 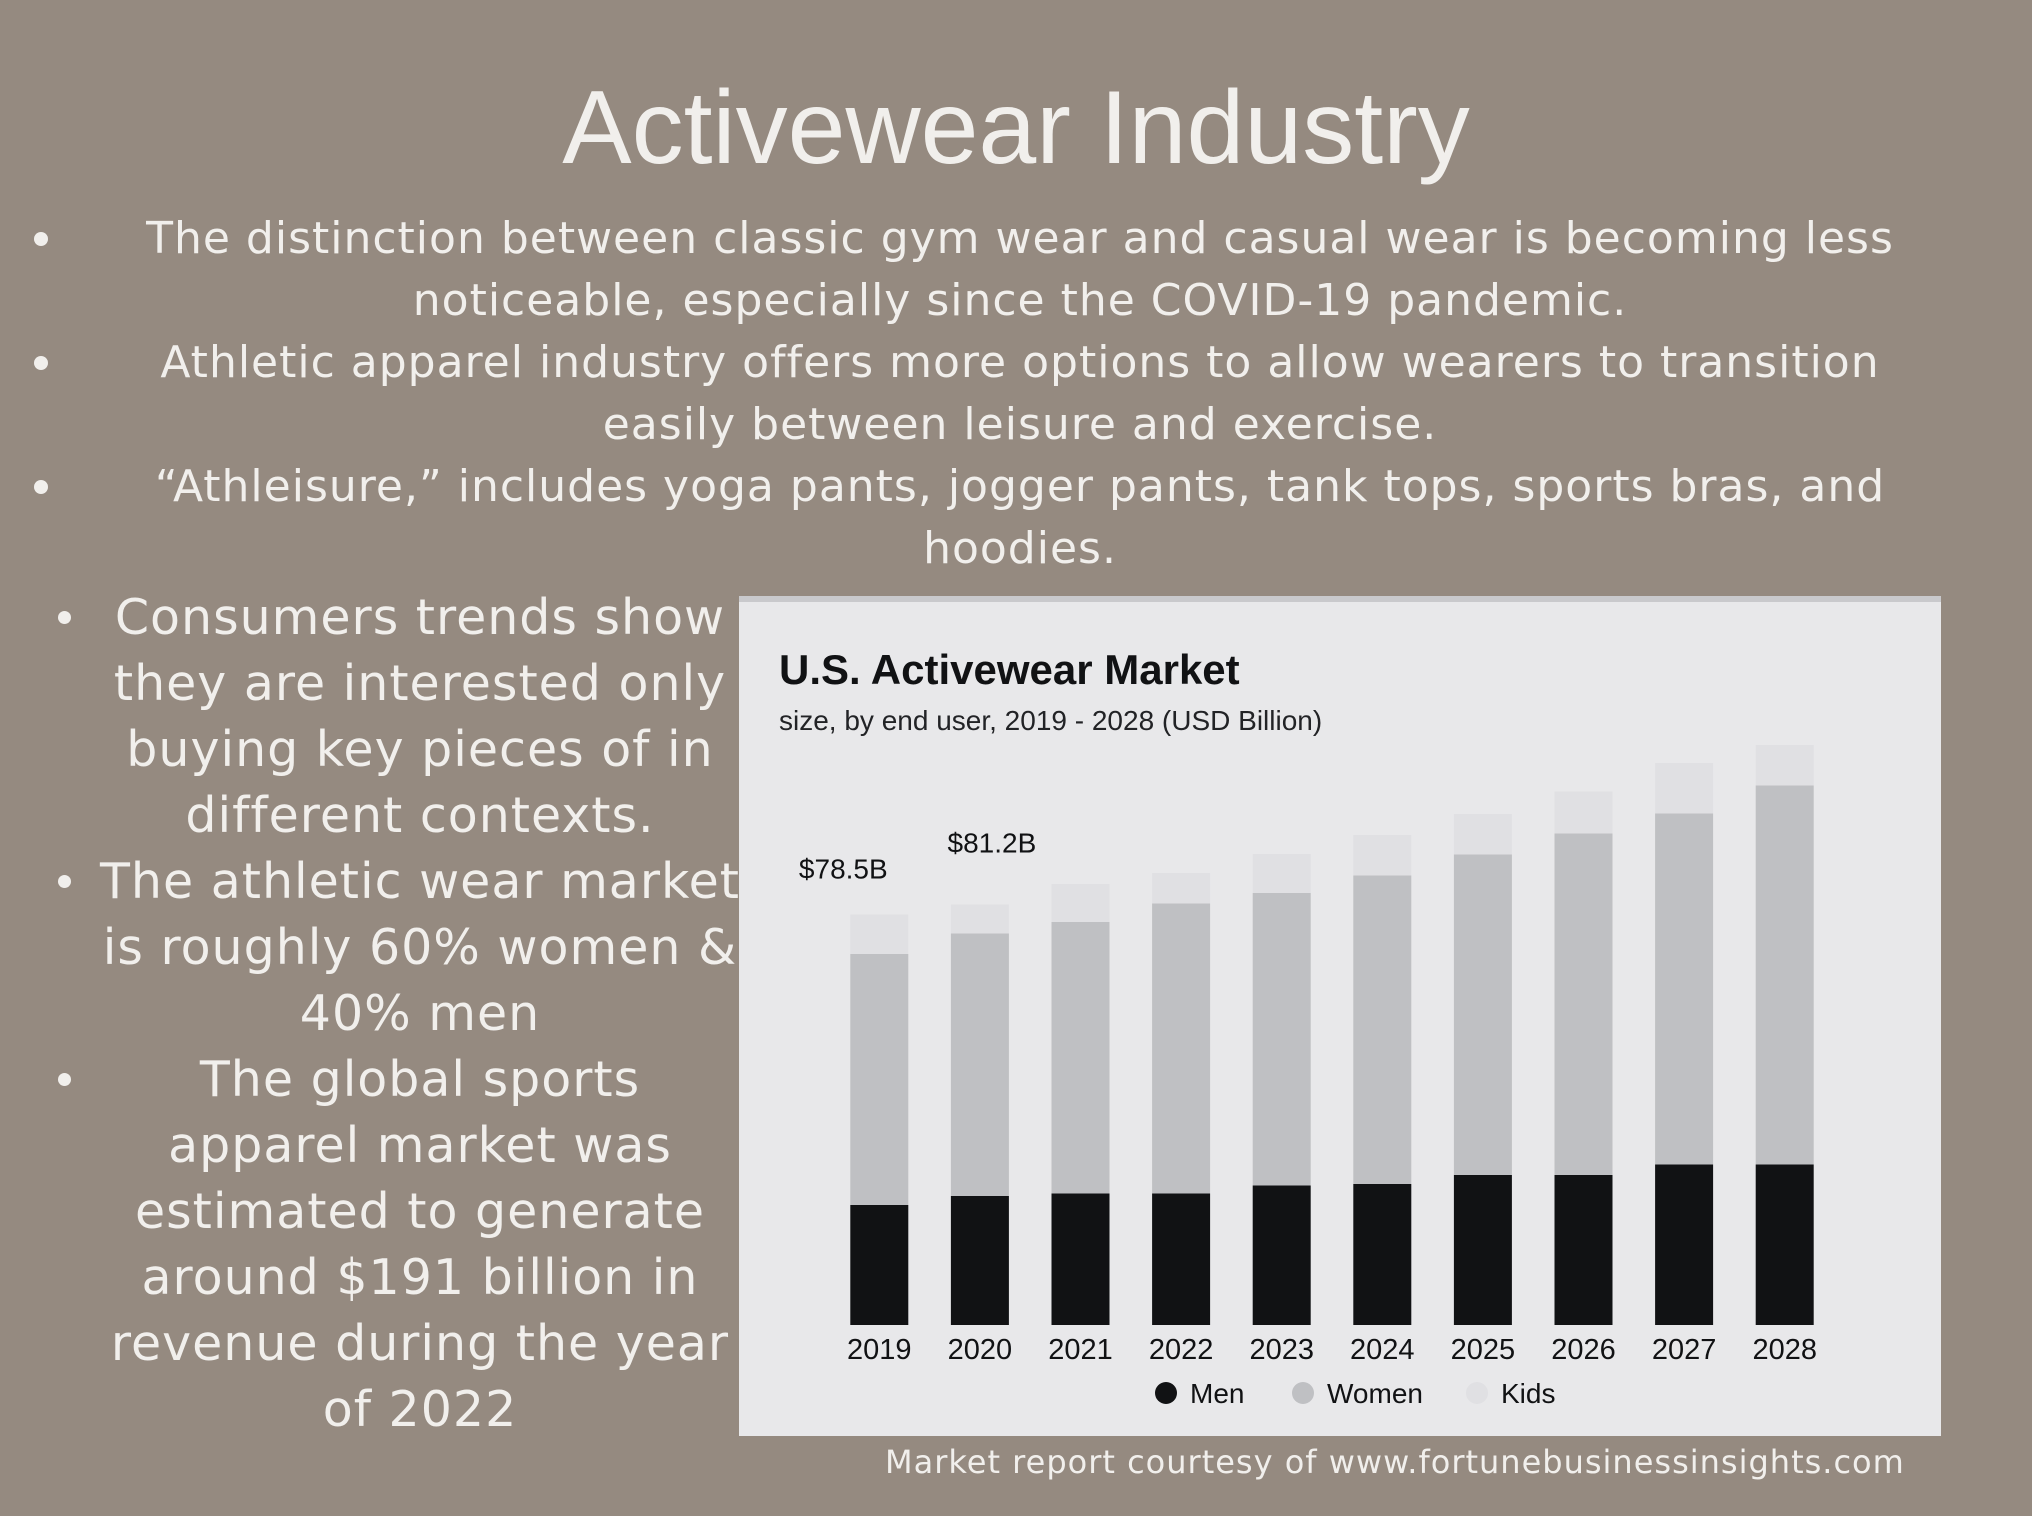 I want to click on bar-kids-2028, so click(x=1784, y=765).